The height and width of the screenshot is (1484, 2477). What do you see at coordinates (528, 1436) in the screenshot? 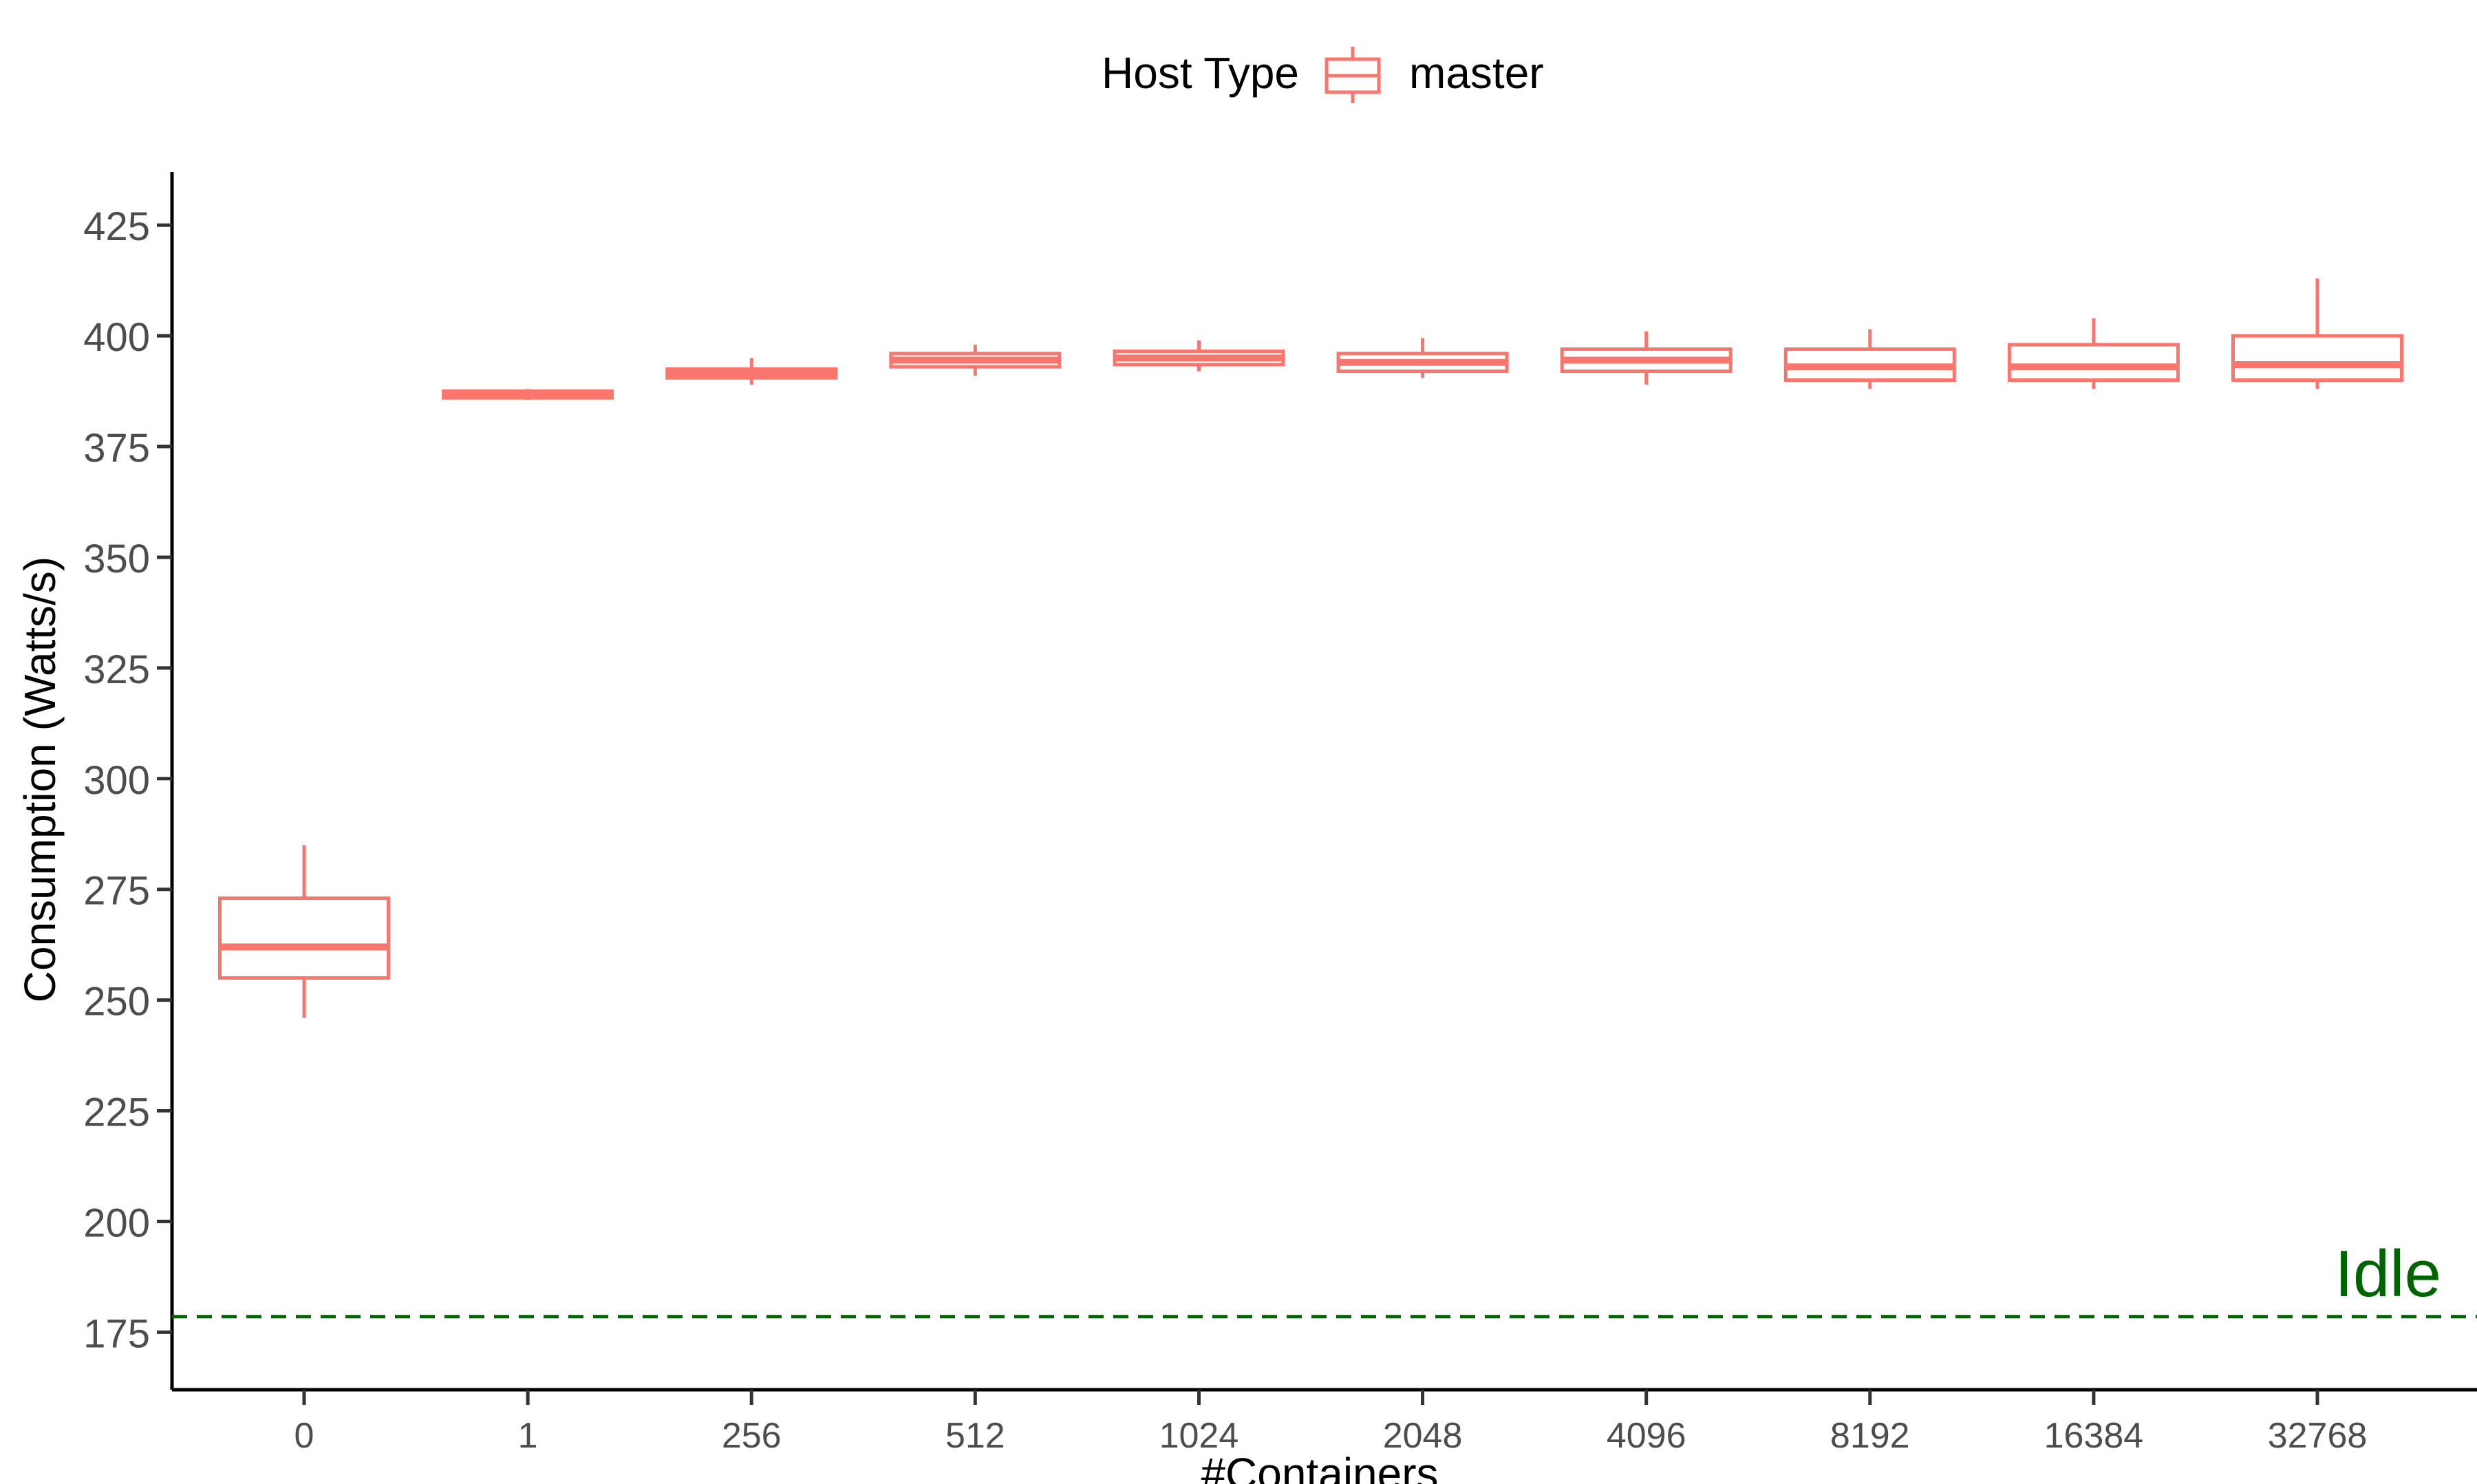
I see `x-tick-label: 1` at bounding box center [528, 1436].